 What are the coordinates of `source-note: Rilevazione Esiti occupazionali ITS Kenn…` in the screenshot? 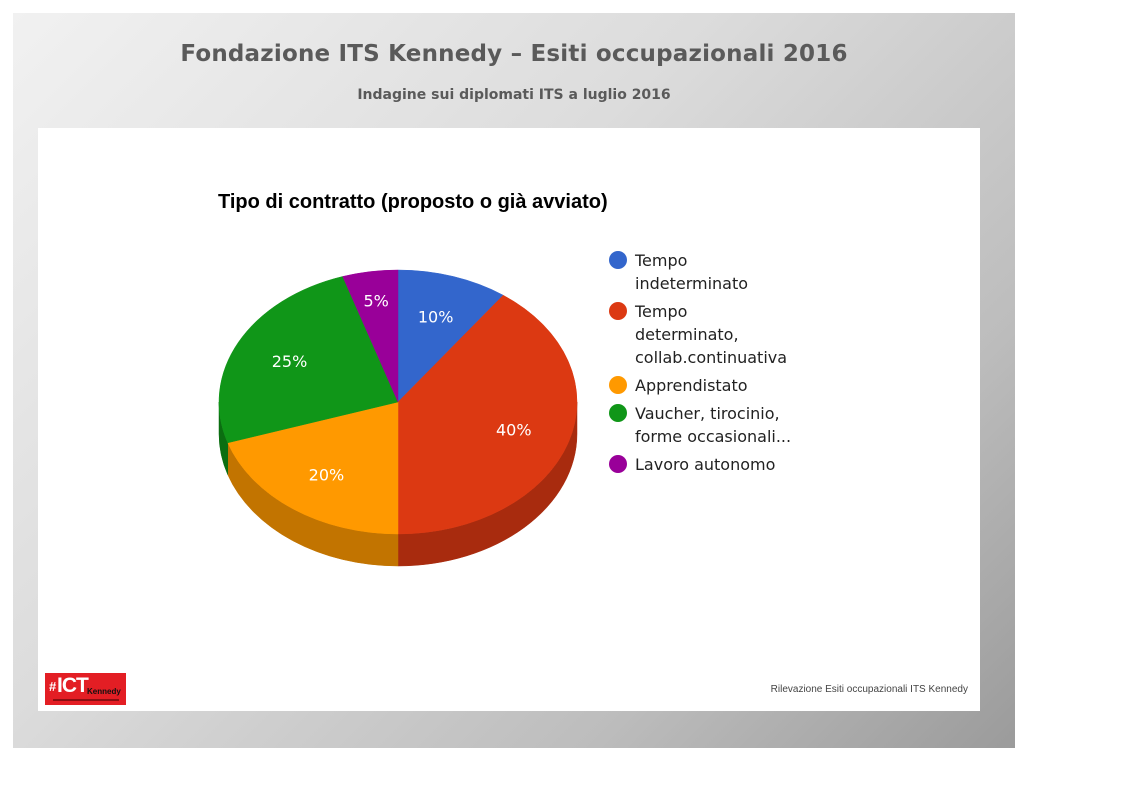 It's located at (869, 689).